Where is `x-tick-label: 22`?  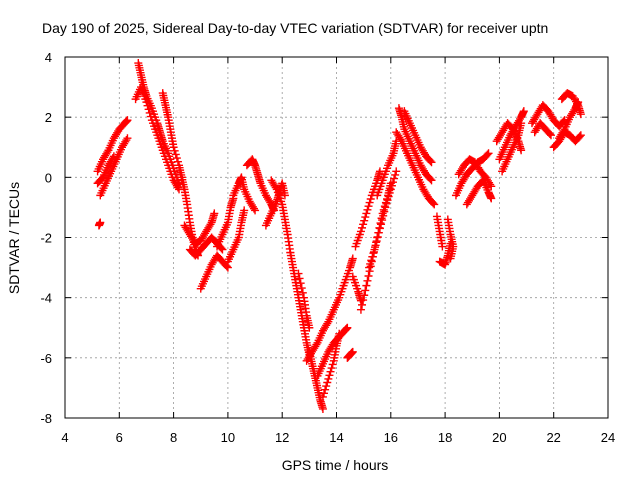
x-tick-label: 22 is located at coordinates (553, 437).